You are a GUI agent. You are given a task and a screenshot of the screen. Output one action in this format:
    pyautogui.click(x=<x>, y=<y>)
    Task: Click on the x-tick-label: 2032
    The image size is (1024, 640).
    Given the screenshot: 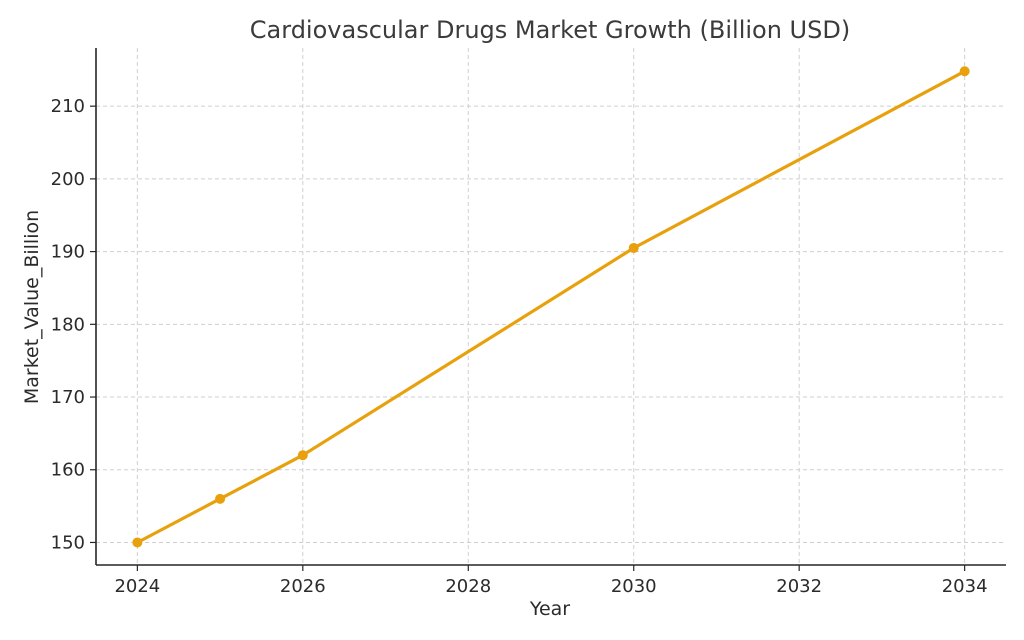 What is the action you would take?
    pyautogui.click(x=799, y=586)
    